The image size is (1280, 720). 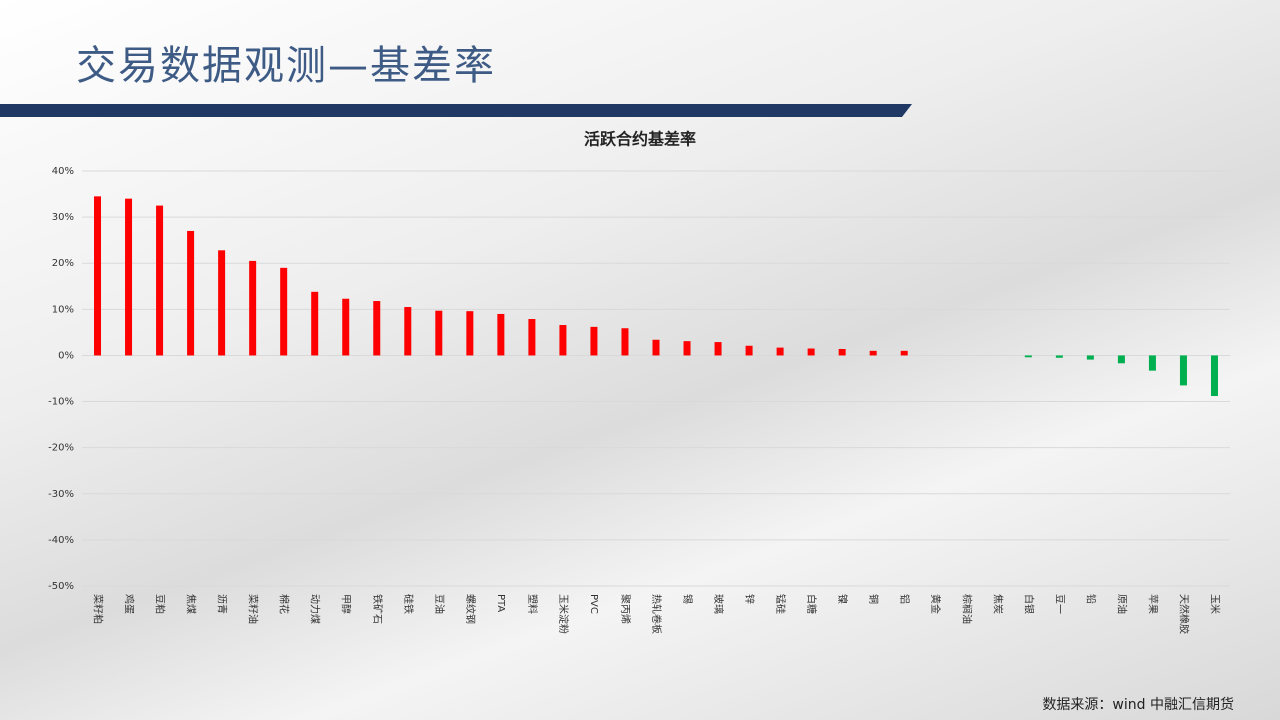 What do you see at coordinates (222, 604) in the screenshot?
I see `x-tick-label: 沥青` at bounding box center [222, 604].